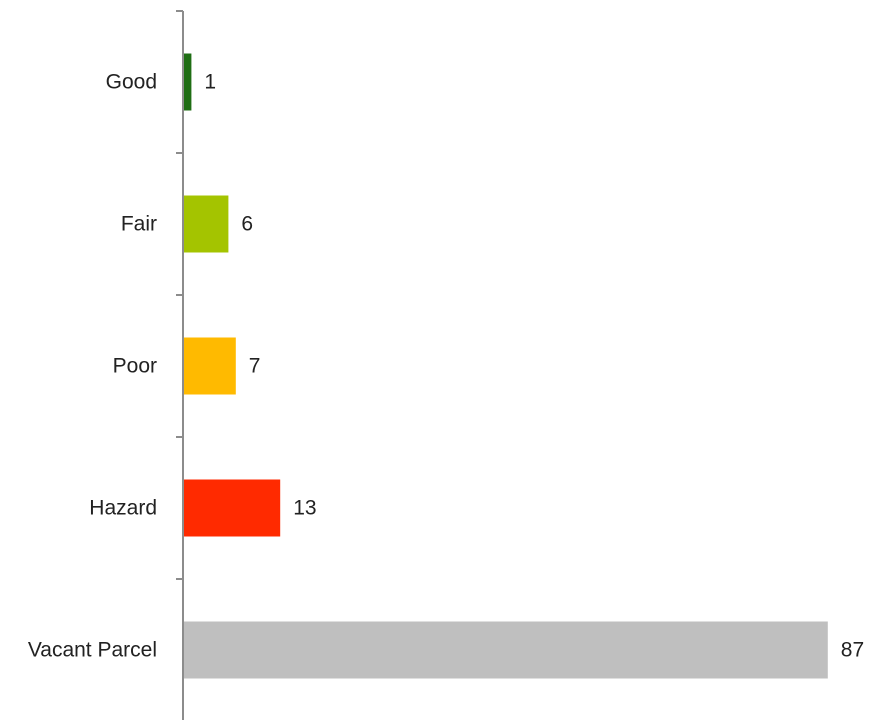  Describe the element at coordinates (123, 508) in the screenshot. I see `category-label-hazard: Hazard` at that location.